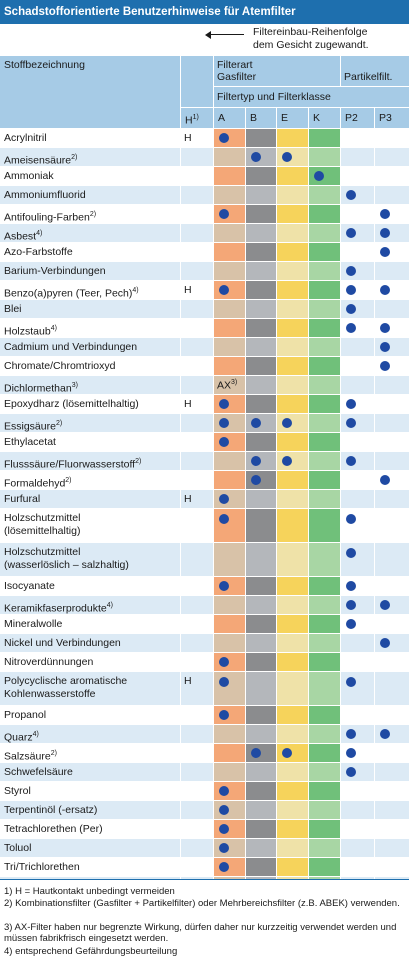 Image resolution: width=409 pixels, height=965 pixels. I want to click on footnote-ref: 4), so click(53, 328).